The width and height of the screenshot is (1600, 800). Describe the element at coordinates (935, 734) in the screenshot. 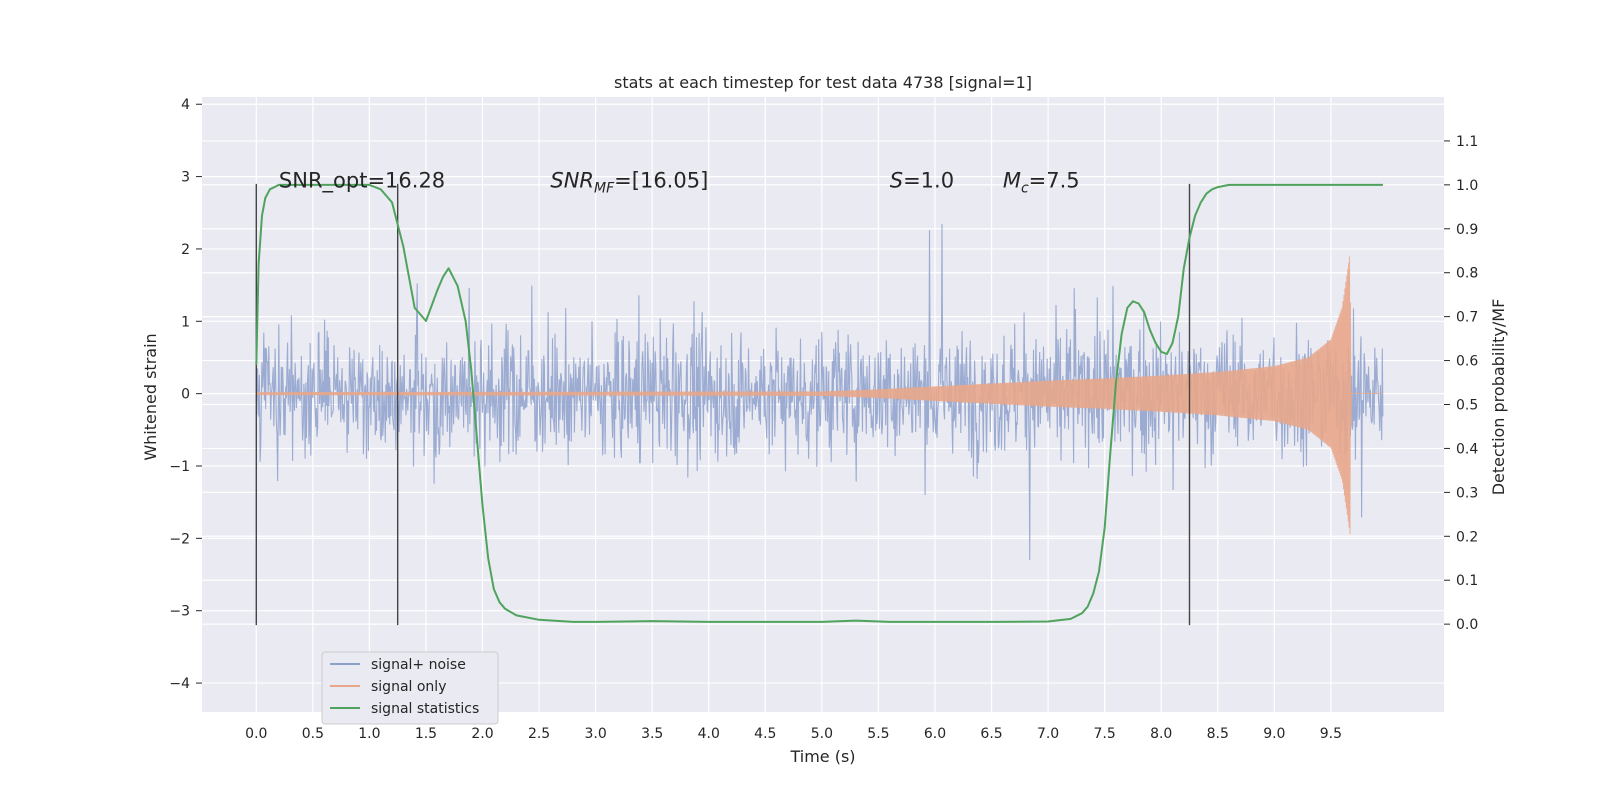

I see `x-tick-label: 6.0` at that location.